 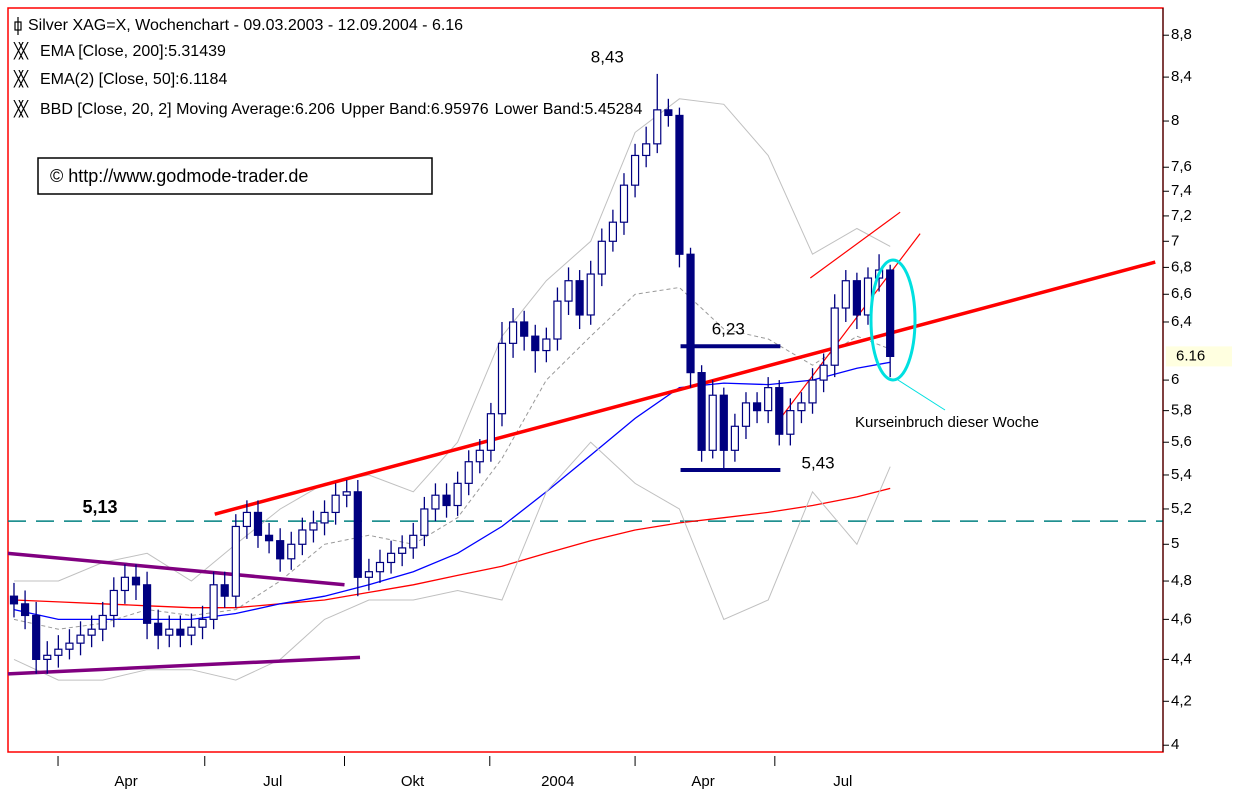 I want to click on y-tick-label: 8, so click(x=1175, y=120).